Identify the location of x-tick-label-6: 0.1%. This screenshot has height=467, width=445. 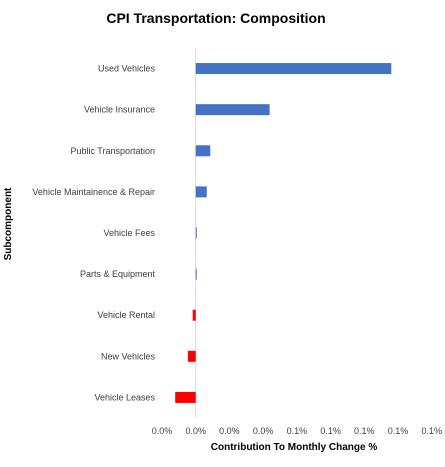
(364, 431).